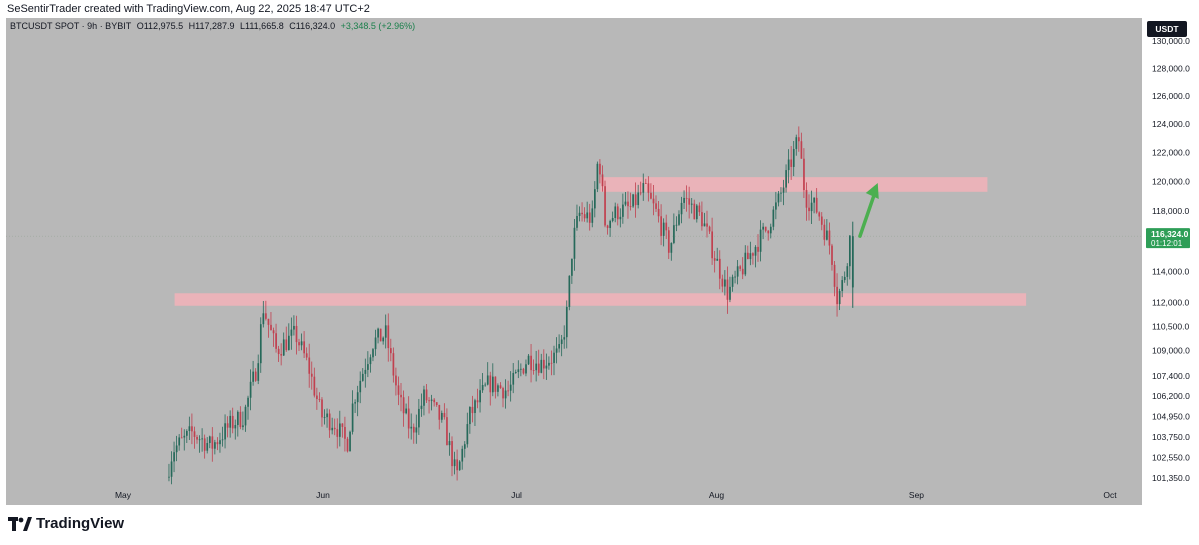 The image size is (1199, 545). Describe the element at coordinates (378, 26) in the screenshot. I see `ohlc-change: +3,348.5 (+2.96%)` at that location.